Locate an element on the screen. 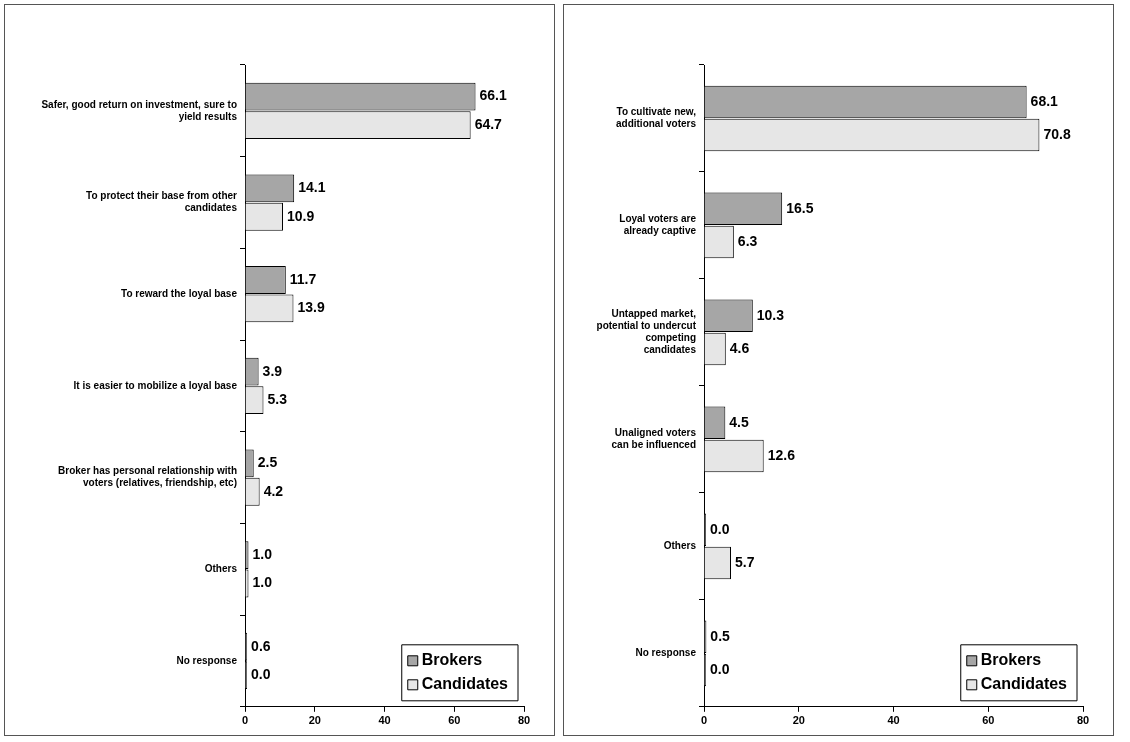 The width and height of the screenshot is (1130, 742). y-tick-label: It is easier to mobilize a loyal base is located at coordinates (155, 385).